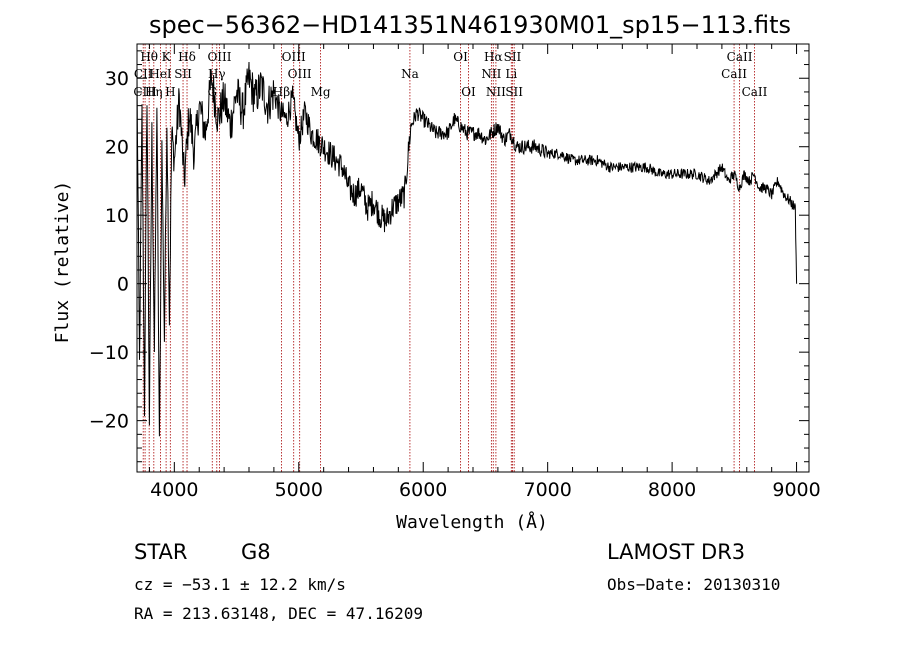  Describe the element at coordinates (143, 74) in the screenshot. I see `line-label: CII` at that location.